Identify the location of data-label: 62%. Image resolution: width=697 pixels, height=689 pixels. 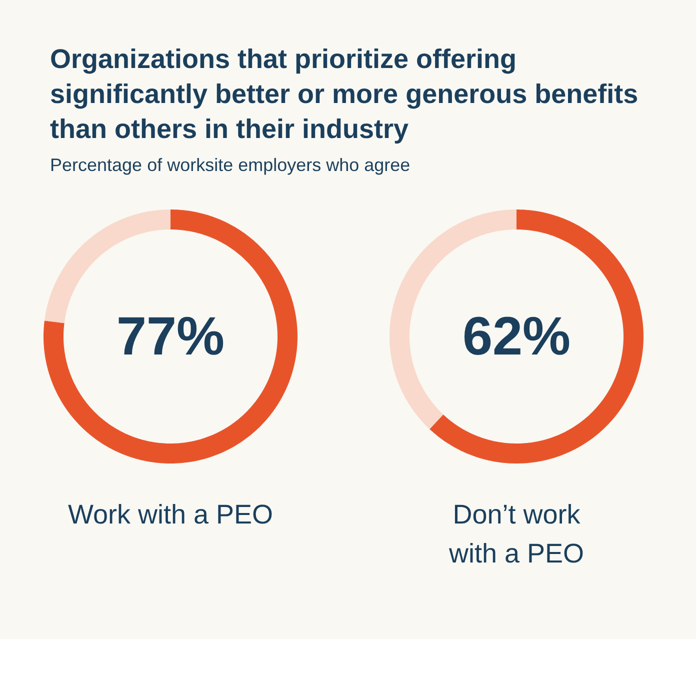
(516, 336).